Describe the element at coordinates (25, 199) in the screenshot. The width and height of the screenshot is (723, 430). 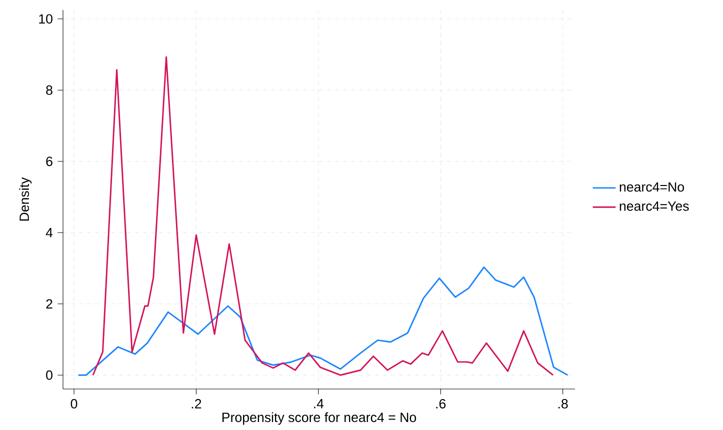
I see `y-axis-title: Density` at that location.